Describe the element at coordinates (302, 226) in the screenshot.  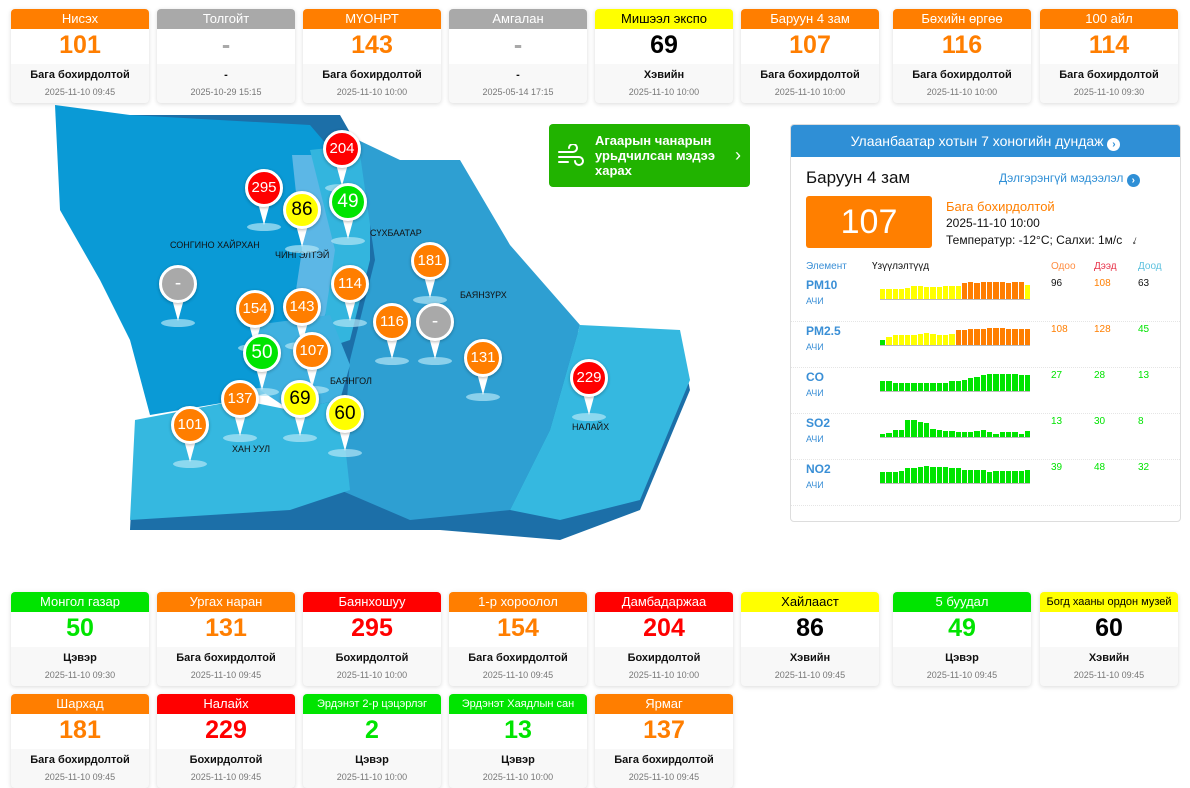
I see `station-pin: 86` at that location.